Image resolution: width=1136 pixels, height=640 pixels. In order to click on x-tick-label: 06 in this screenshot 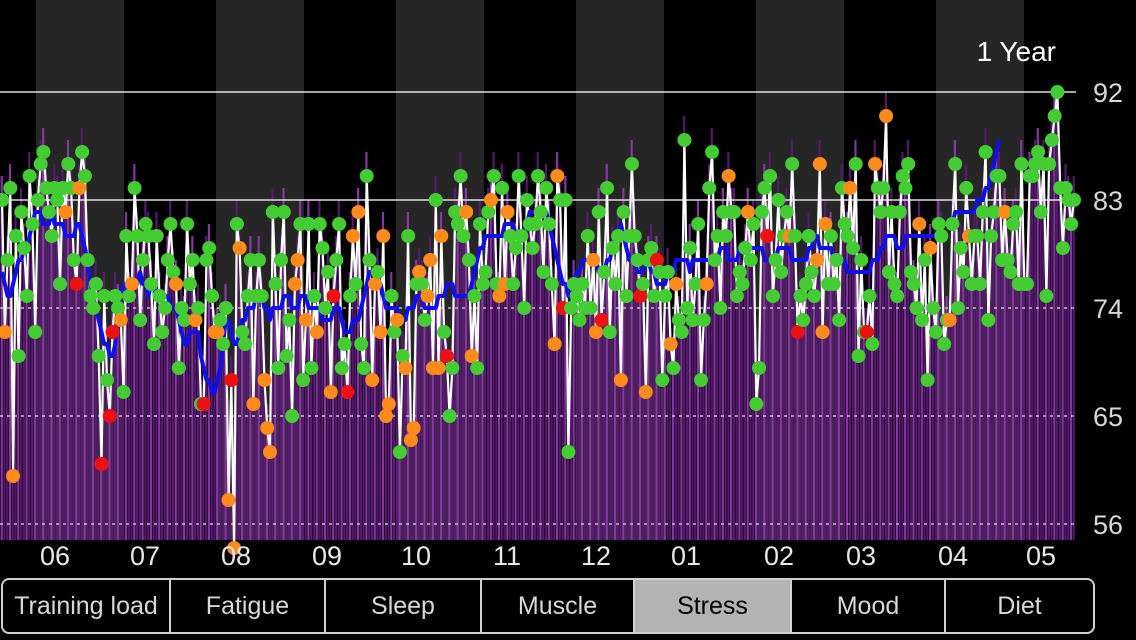, I will do `click(55, 556)`.